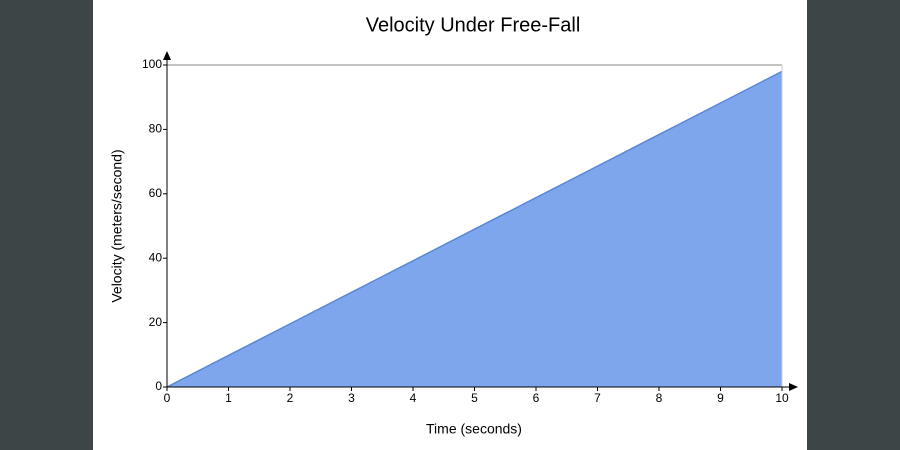 The width and height of the screenshot is (900, 450). What do you see at coordinates (156, 129) in the screenshot?
I see `y-tick-label: 80` at bounding box center [156, 129].